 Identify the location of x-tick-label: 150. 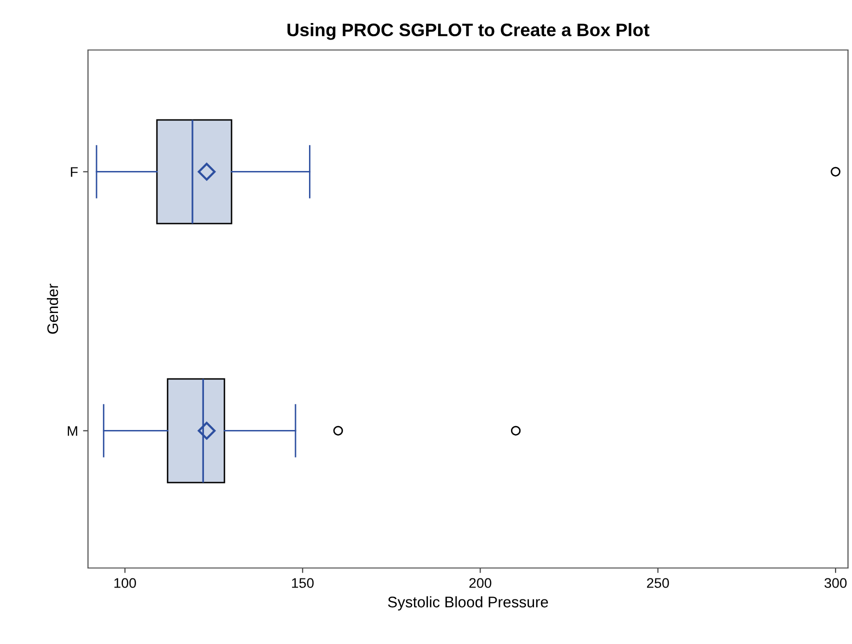
(303, 583).